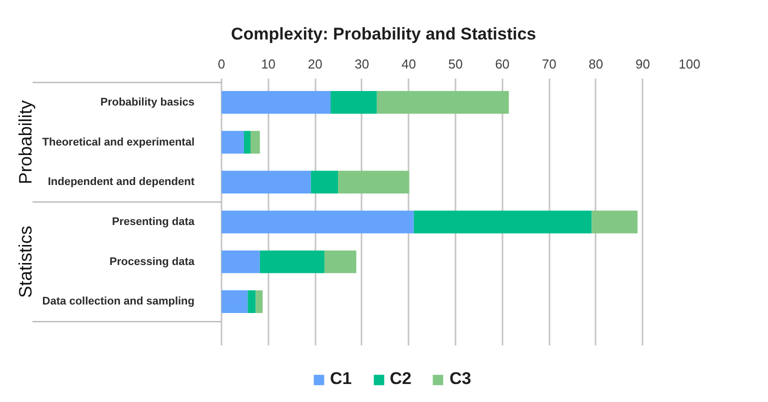 This screenshot has height=402, width=768. Describe the element at coordinates (408, 64) in the screenshot. I see `x-tick-label: 40` at that location.